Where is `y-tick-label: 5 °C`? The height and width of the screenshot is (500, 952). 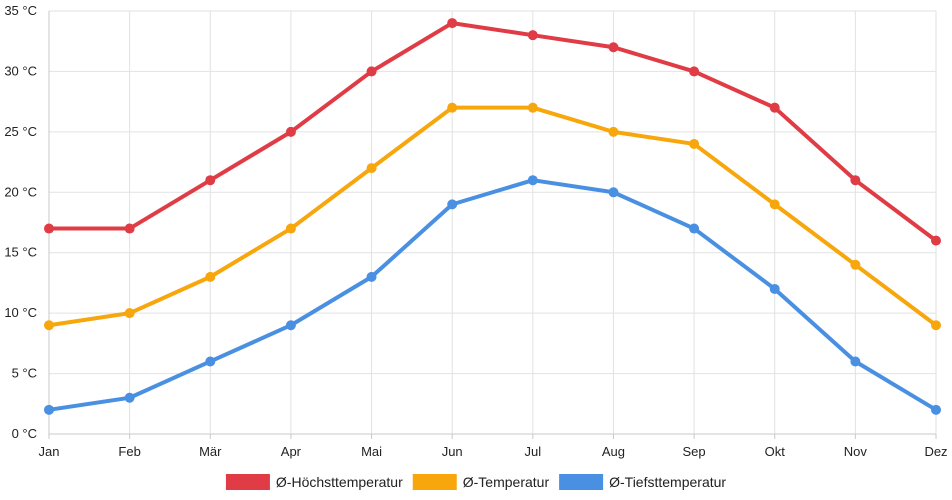 y-tick-label: 5 °C is located at coordinates (24, 373).